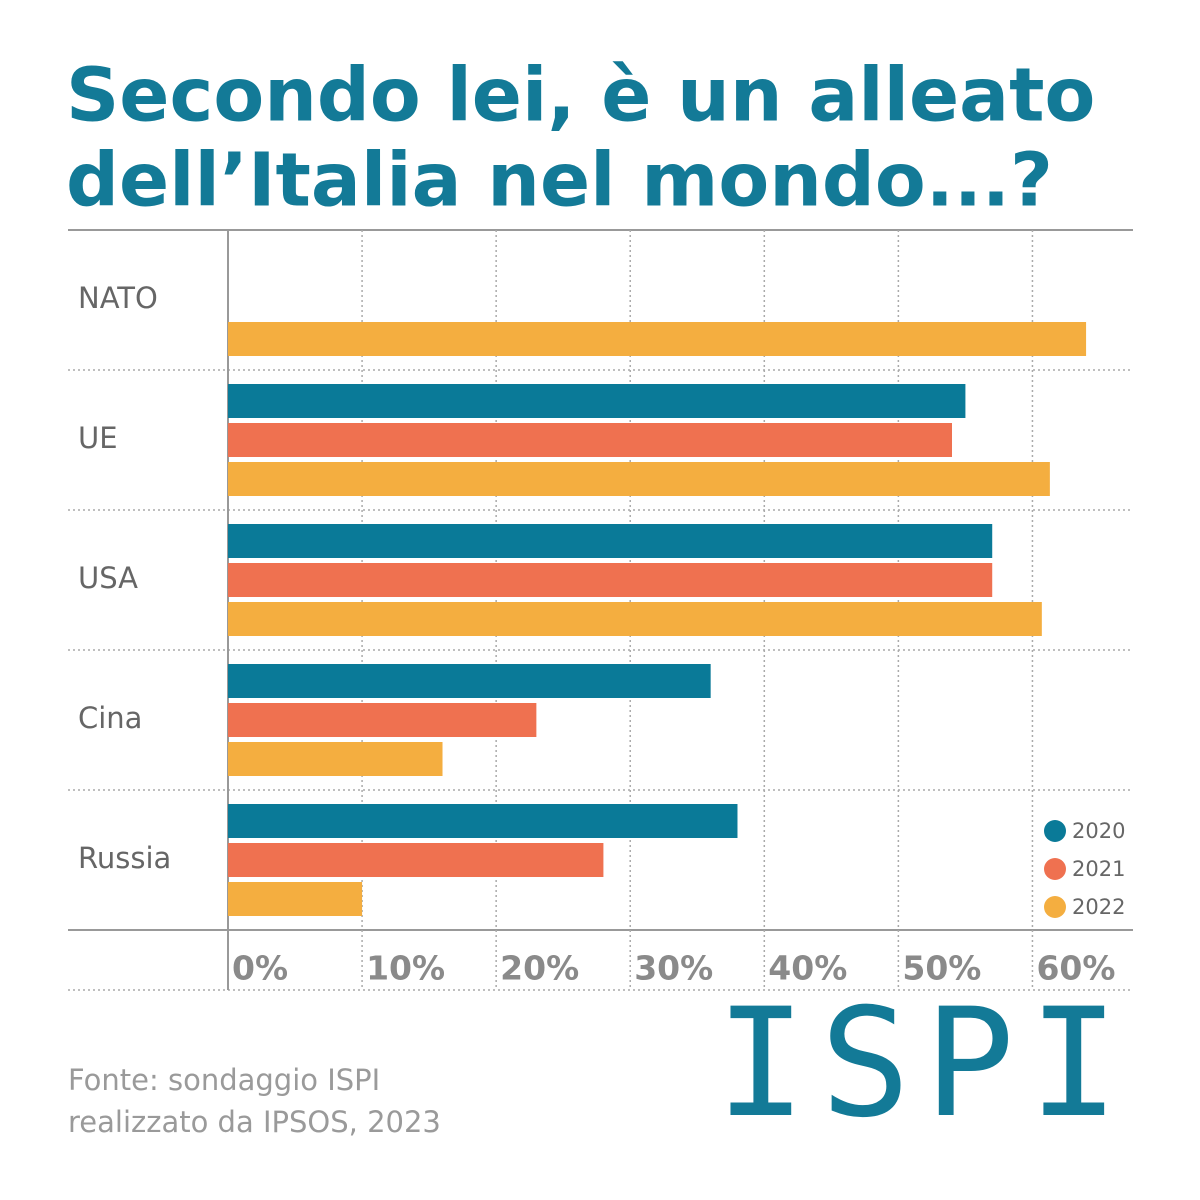  I want to click on legend-label: 2021, so click(1098, 869).